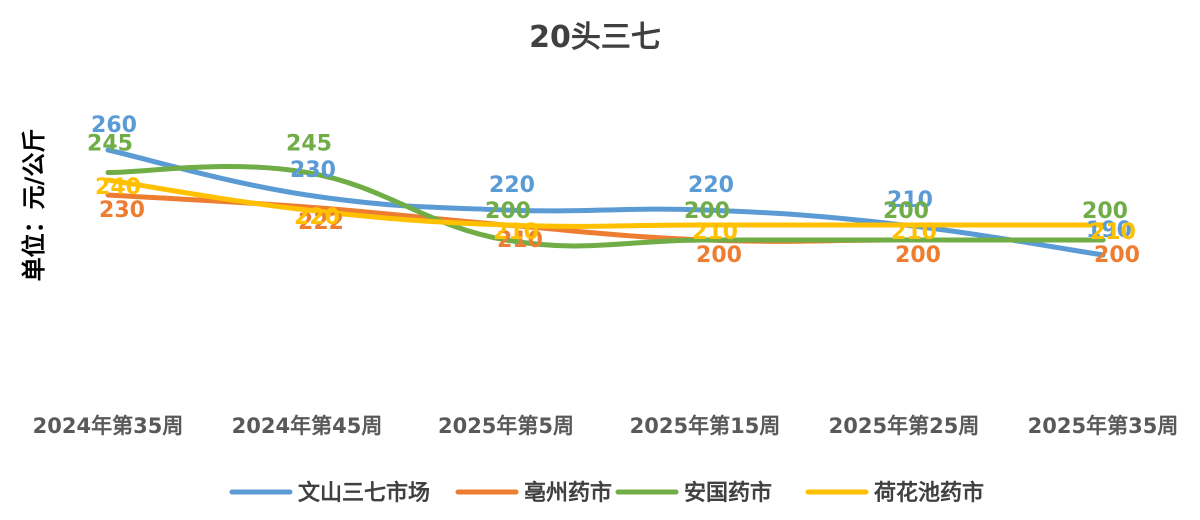  I want to click on data-label: 222, so click(321, 222).